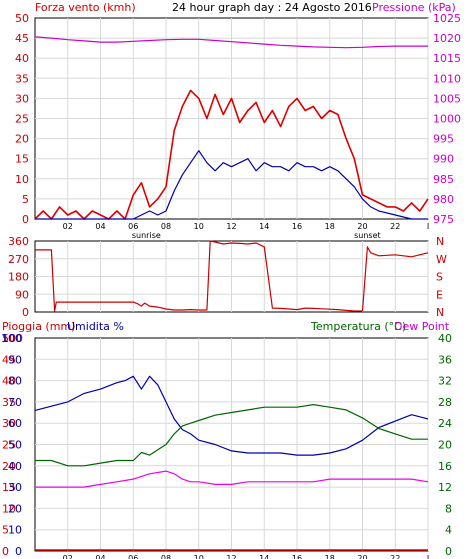 This screenshot has height=559, width=467. I want to click on wind-y-tick-label: 30, so click(22, 98).